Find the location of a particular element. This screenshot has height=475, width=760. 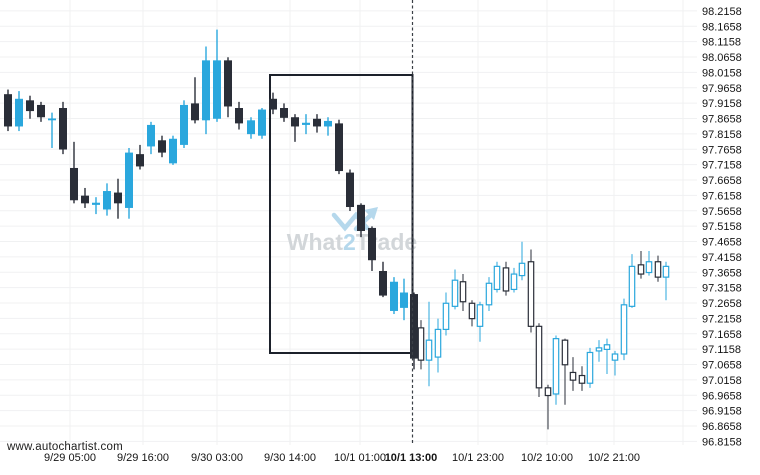

y-axis-label: 97.4158 is located at coordinates (722, 258).